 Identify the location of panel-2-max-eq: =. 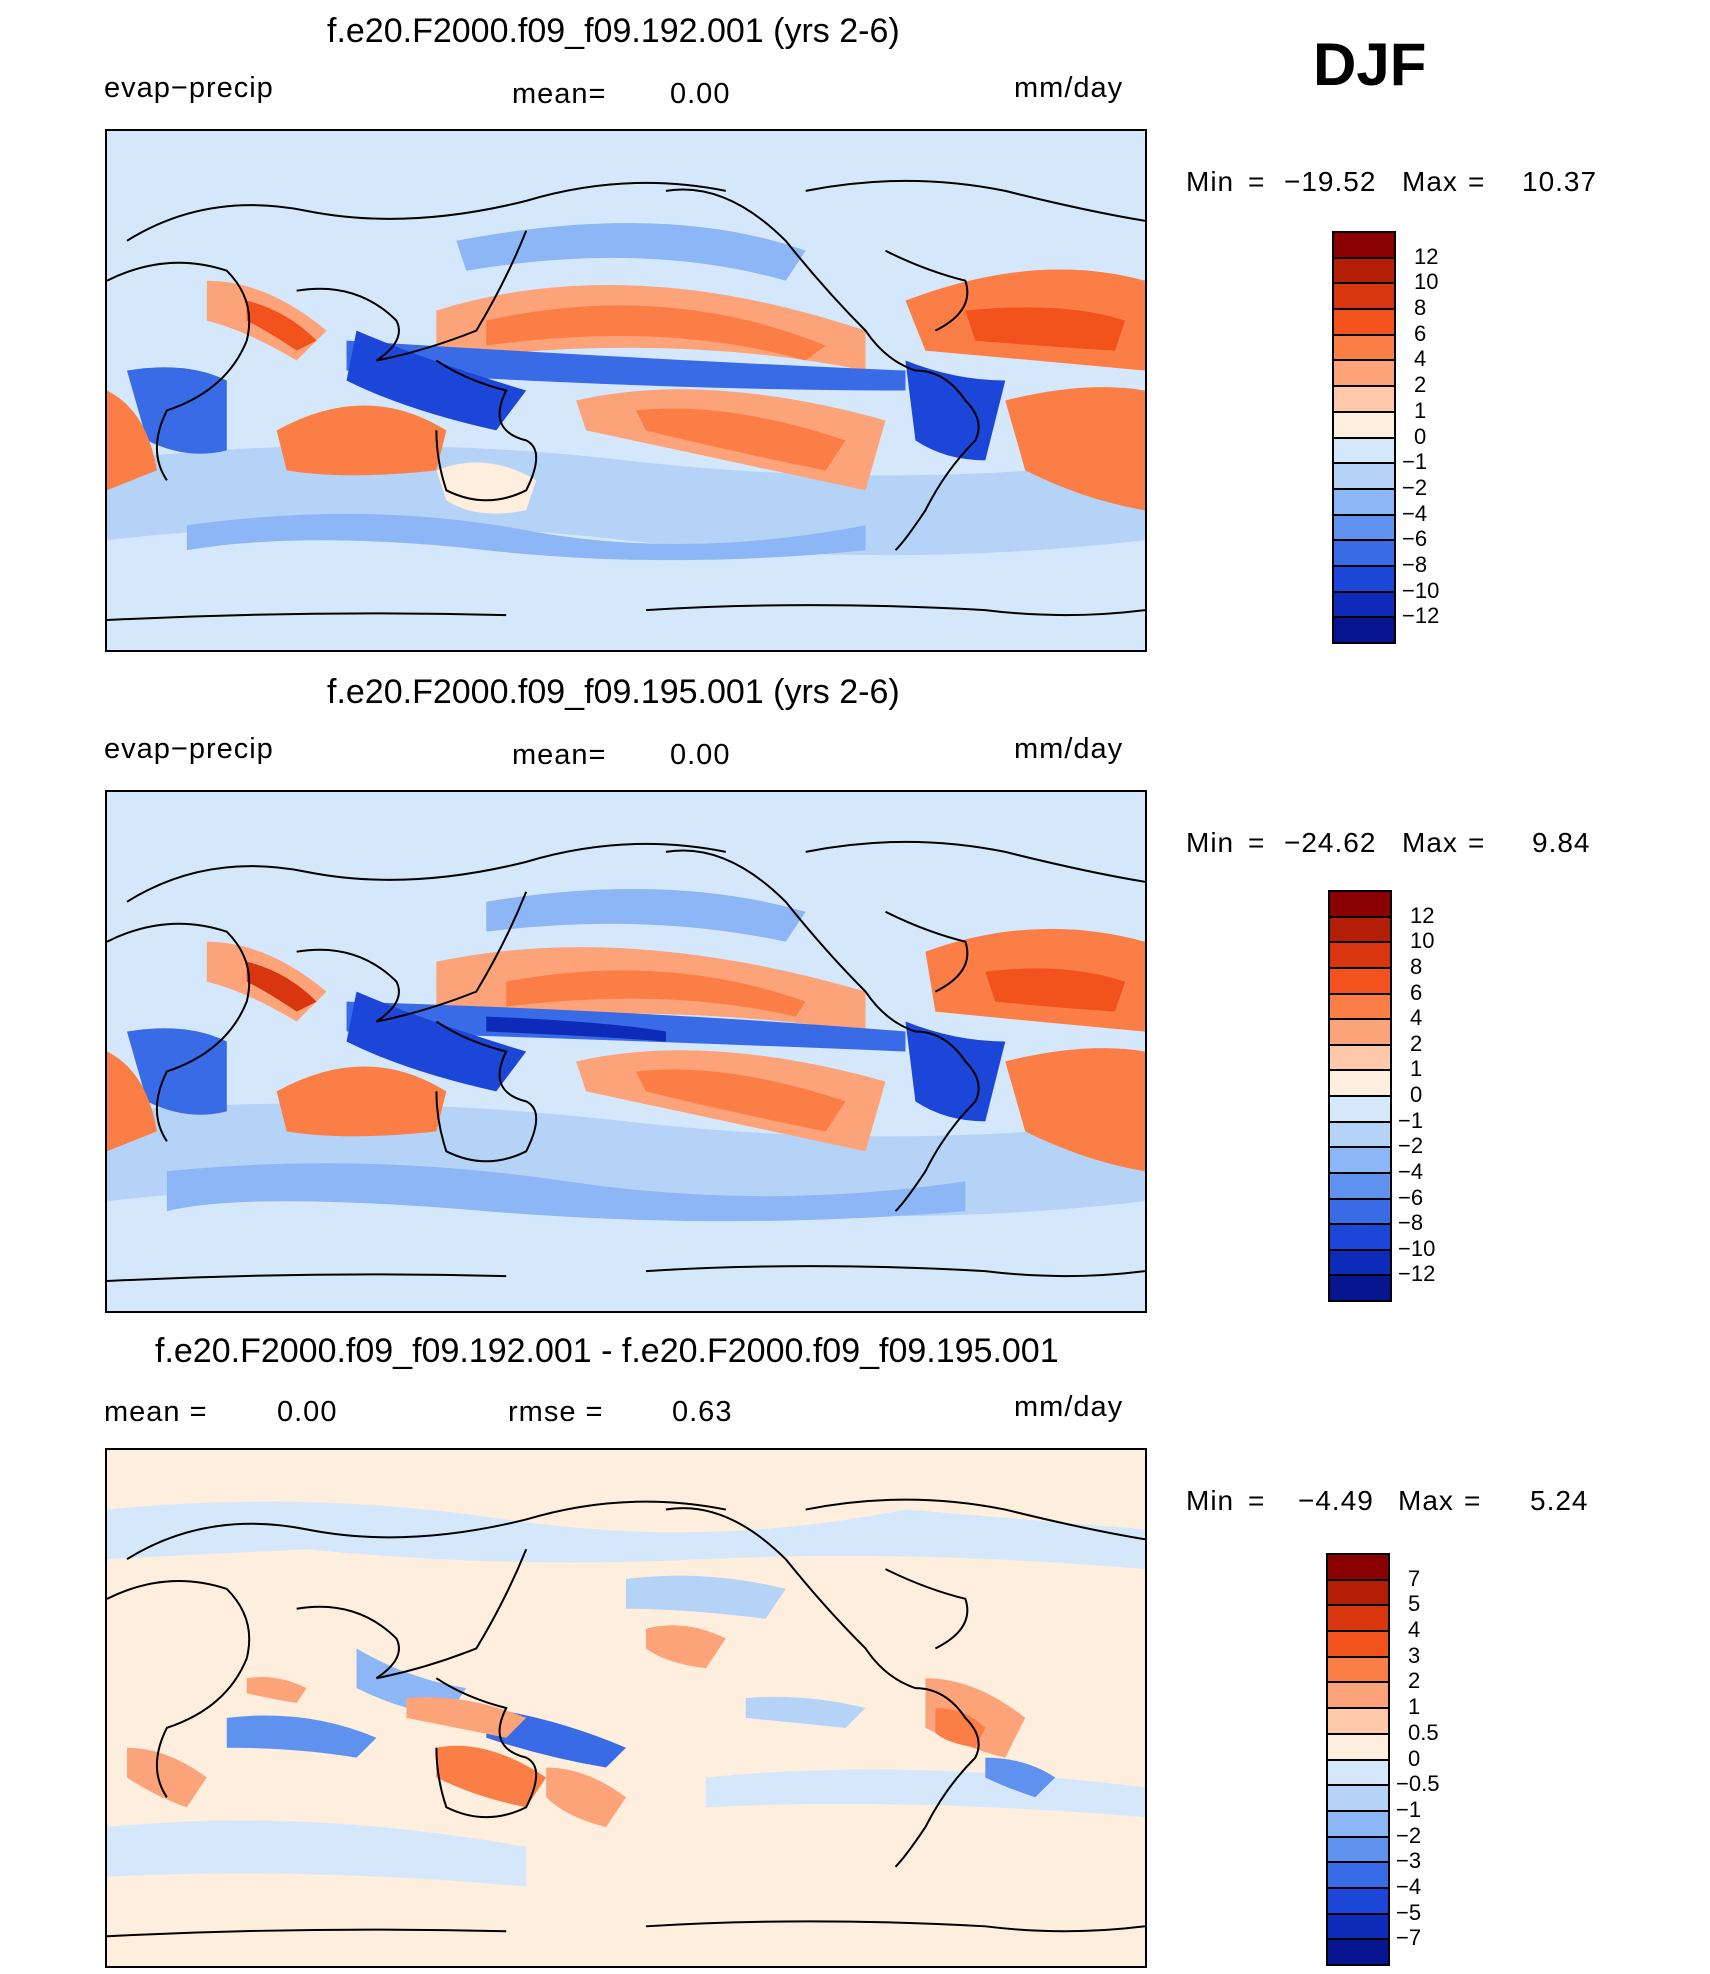
(1477, 842).